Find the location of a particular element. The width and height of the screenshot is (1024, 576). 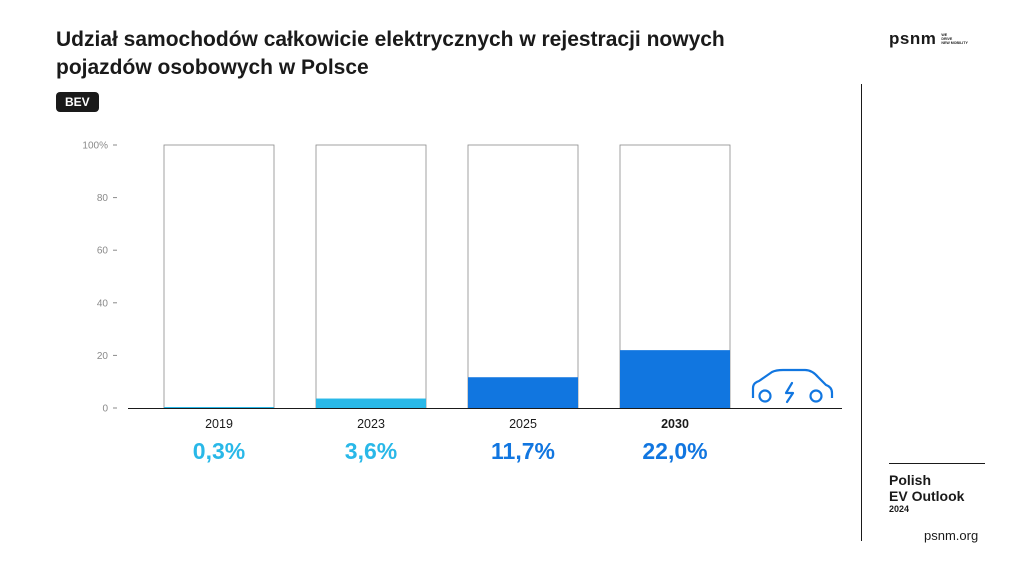

bar-2019 is located at coordinates (219, 407).